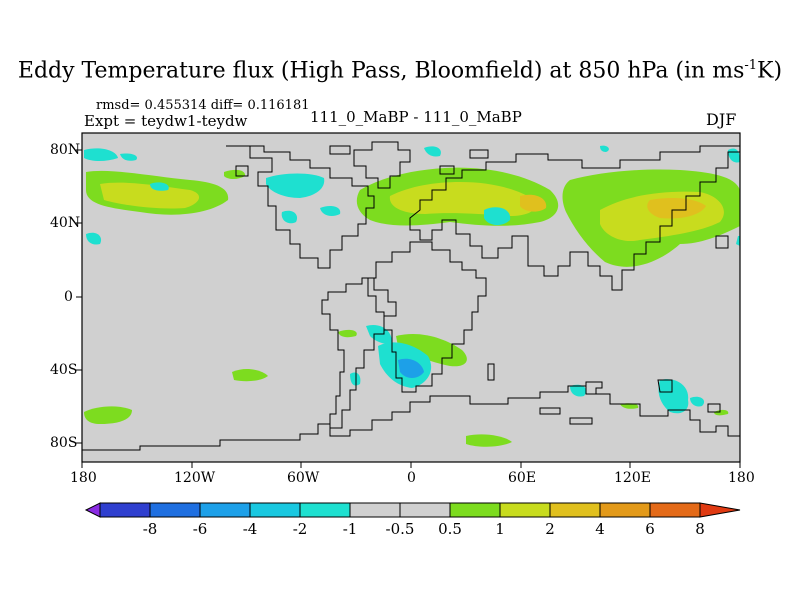 Image resolution: width=800 pixels, height=600 pixels. What do you see at coordinates (200, 529) in the screenshot?
I see `colorbar-label: -6` at bounding box center [200, 529].